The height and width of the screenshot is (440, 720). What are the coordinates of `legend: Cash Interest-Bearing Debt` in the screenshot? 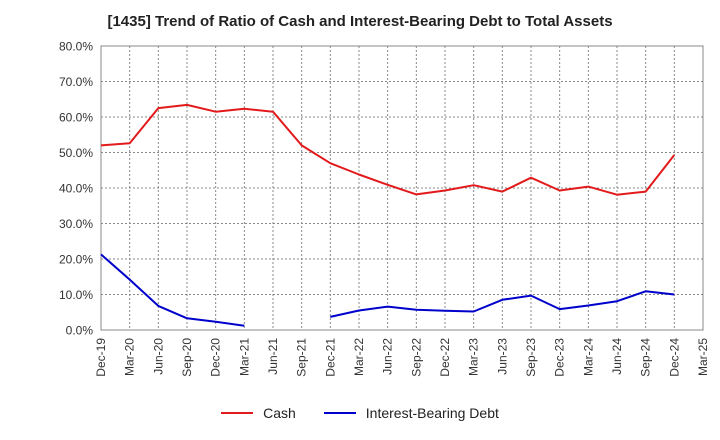 It's located at (360, 413).